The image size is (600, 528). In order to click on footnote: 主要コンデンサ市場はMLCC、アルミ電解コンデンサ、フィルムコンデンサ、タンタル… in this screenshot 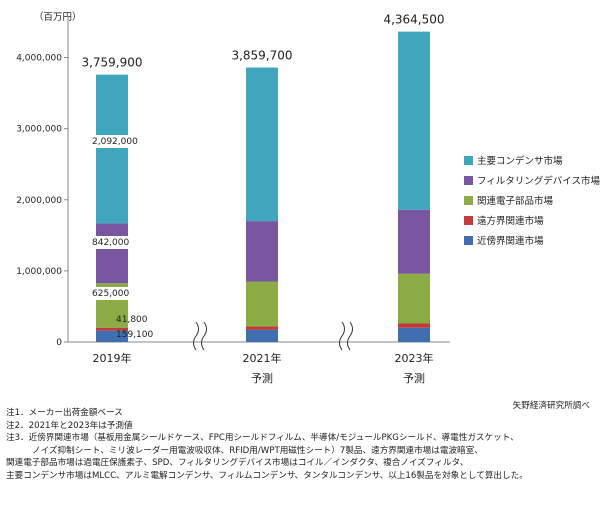, I will do `click(267, 475)`.